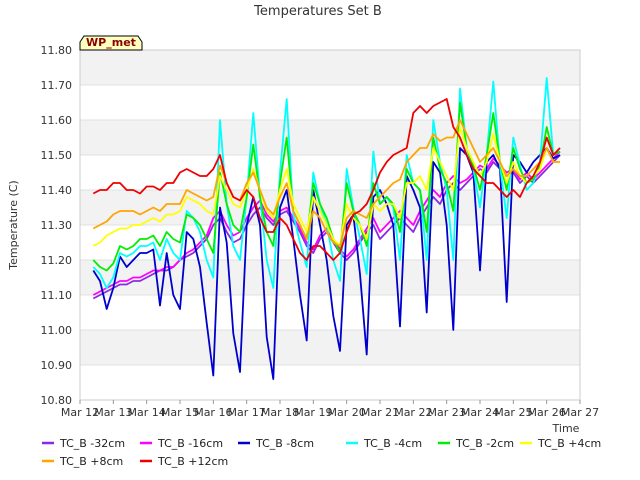 This screenshot has width=640, height=480. Describe the element at coordinates (413, 412) in the screenshot. I see `x-tick-label: Mar 22` at that location.